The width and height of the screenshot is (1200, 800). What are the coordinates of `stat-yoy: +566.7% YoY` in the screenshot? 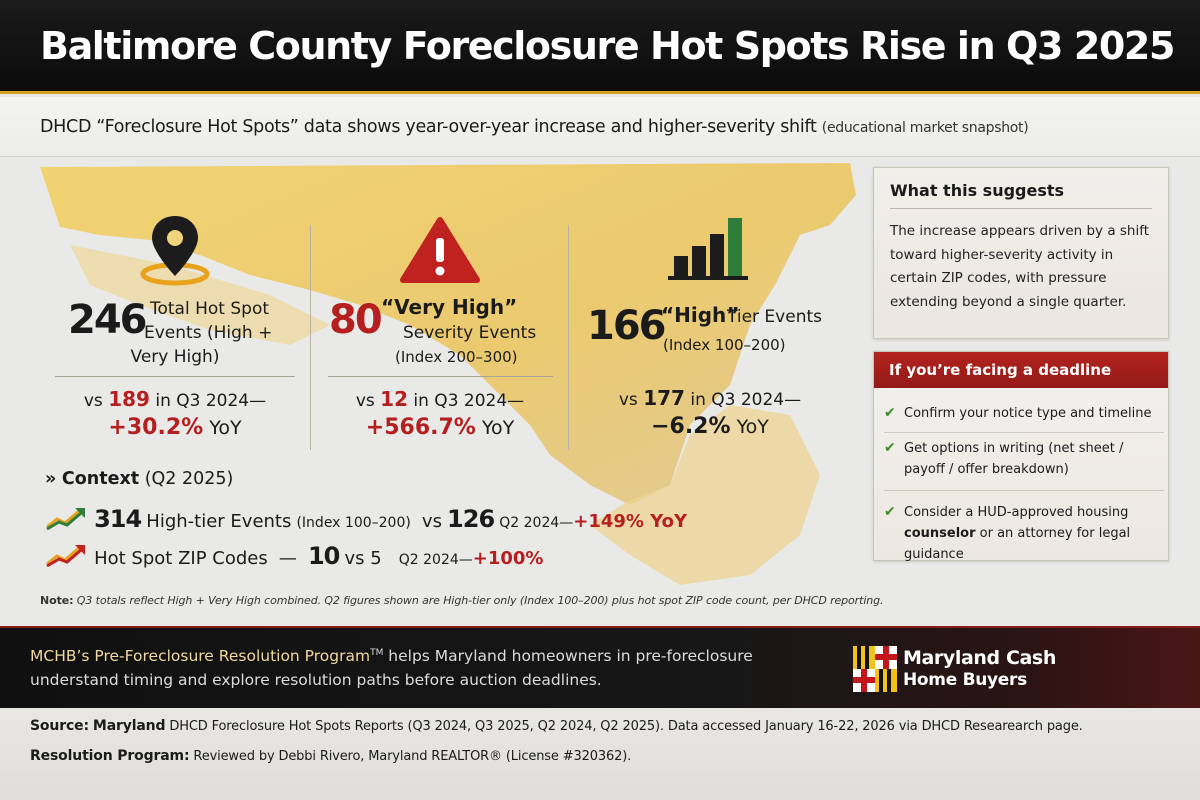 It's located at (440, 427).